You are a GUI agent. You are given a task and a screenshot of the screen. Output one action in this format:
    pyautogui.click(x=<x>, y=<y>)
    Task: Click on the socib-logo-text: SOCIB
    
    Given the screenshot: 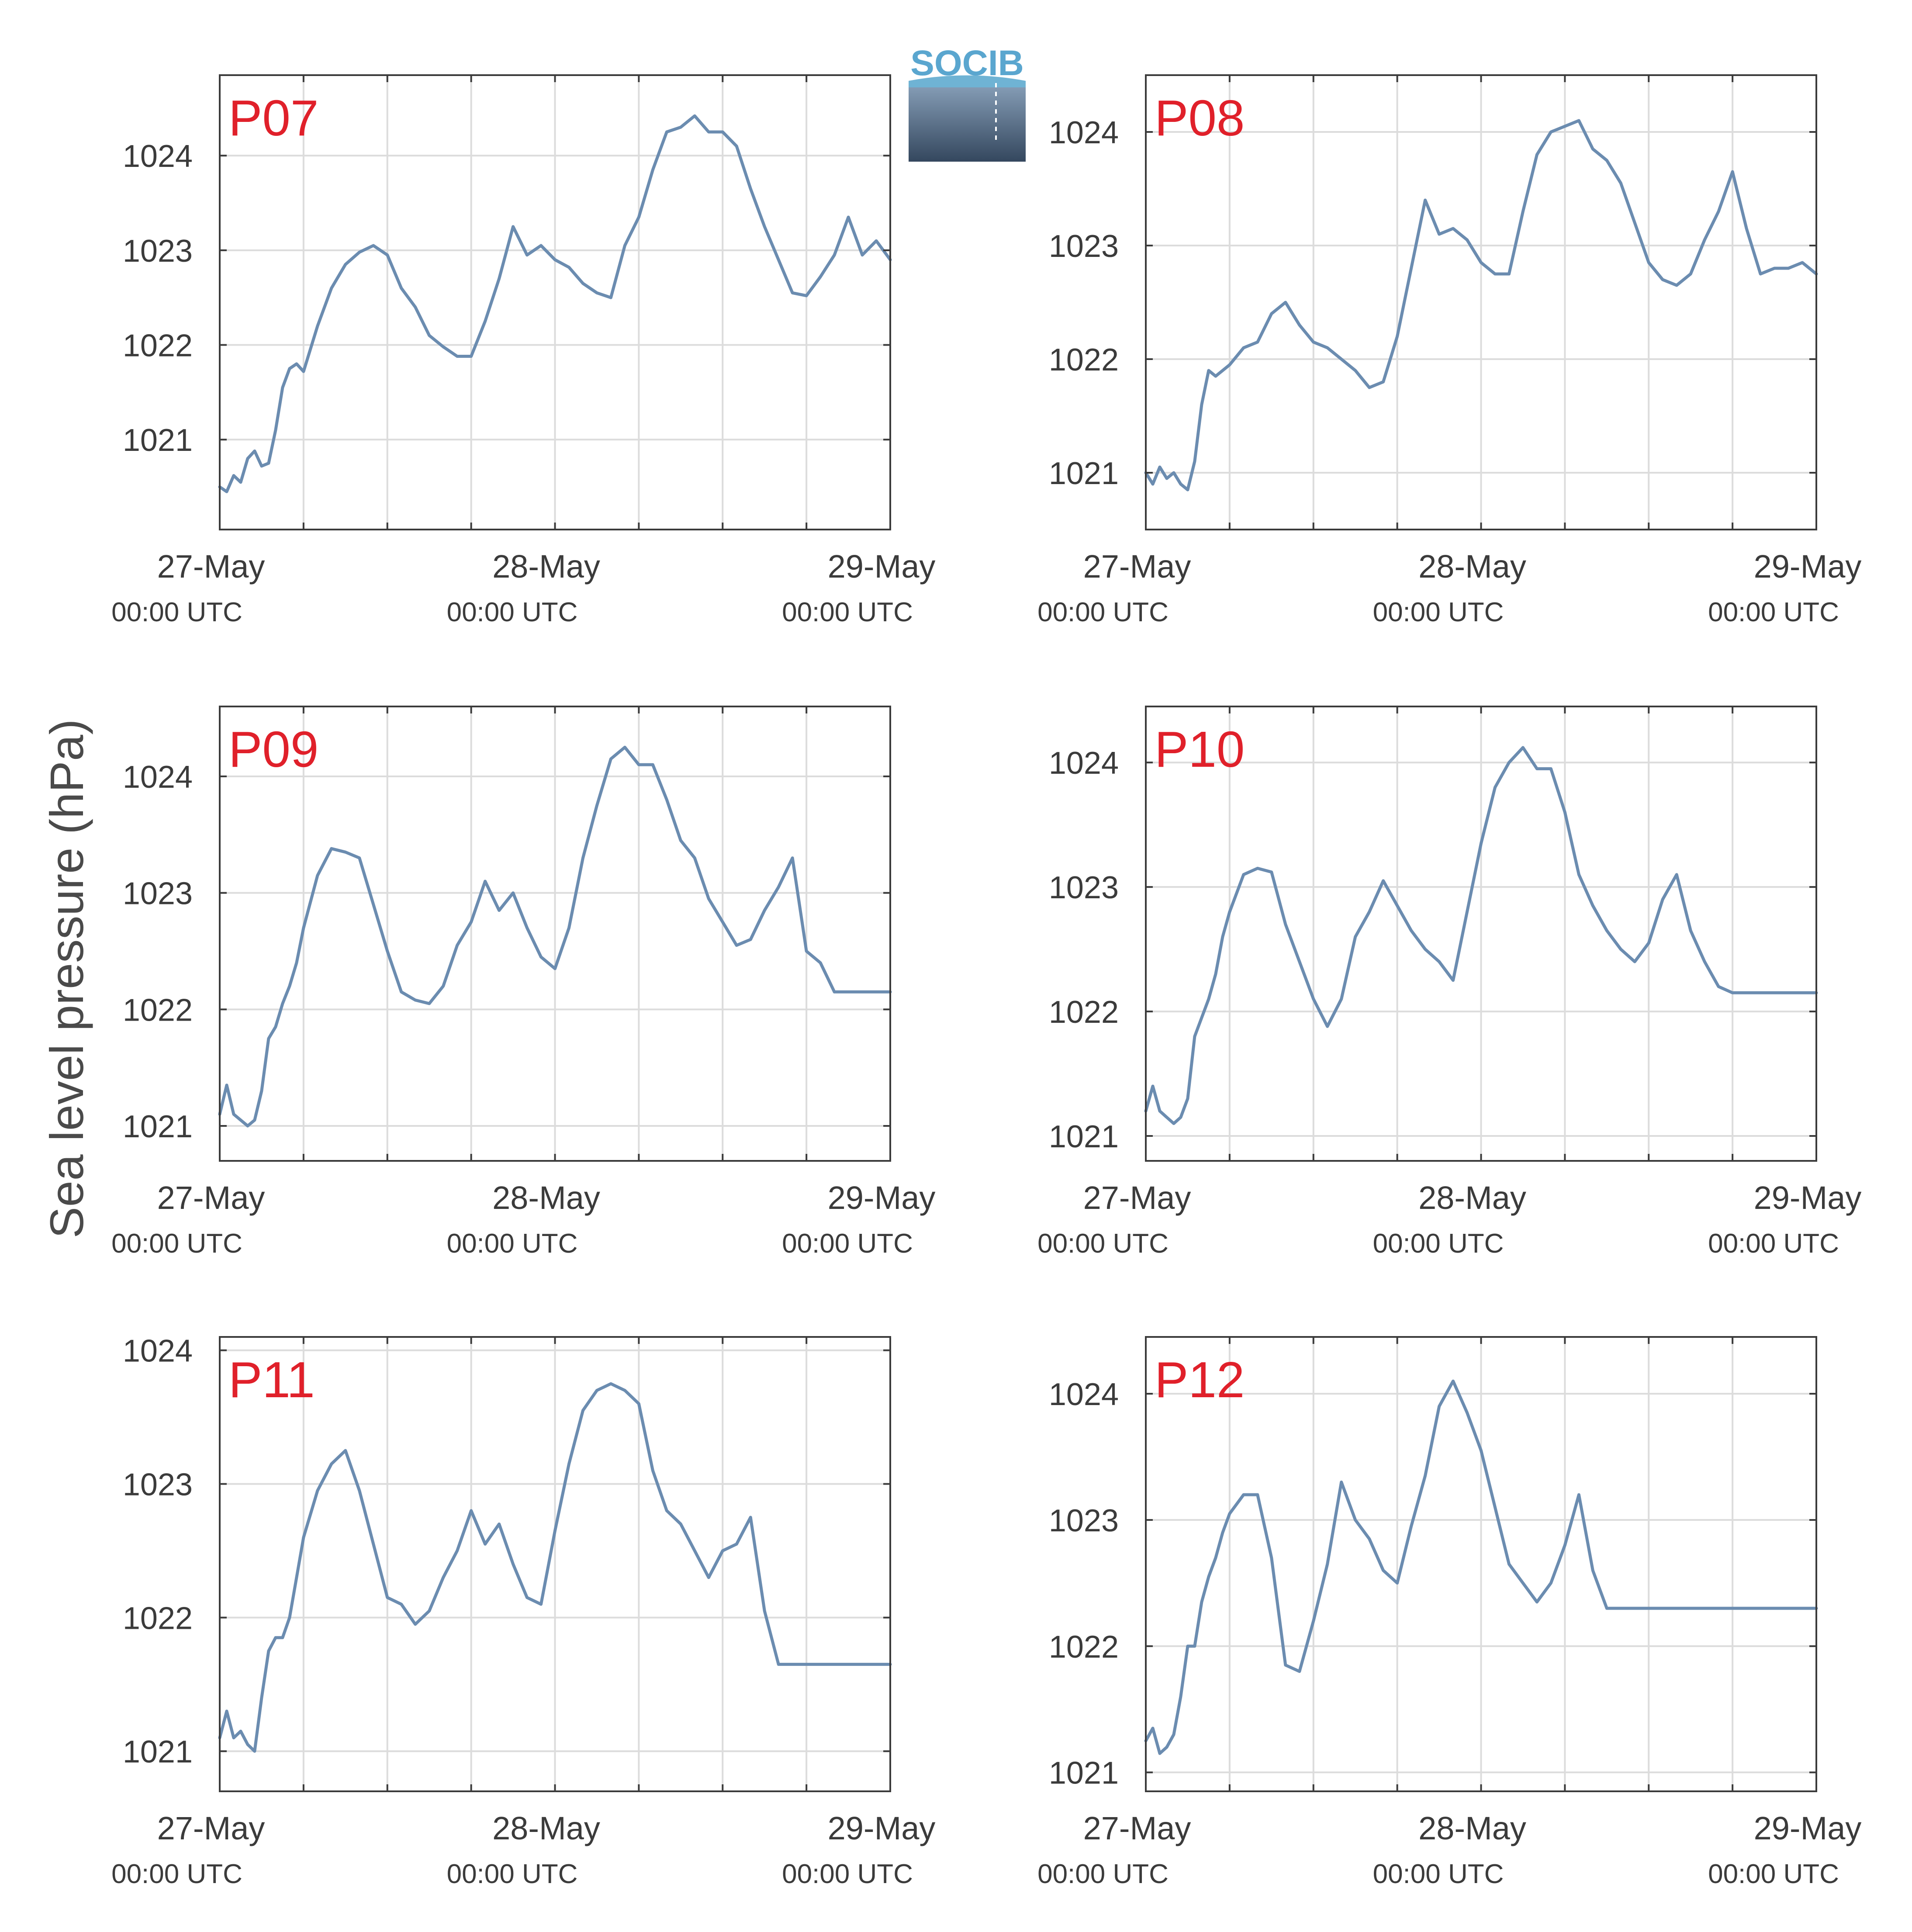 What is the action you would take?
    pyautogui.click(x=967, y=63)
    